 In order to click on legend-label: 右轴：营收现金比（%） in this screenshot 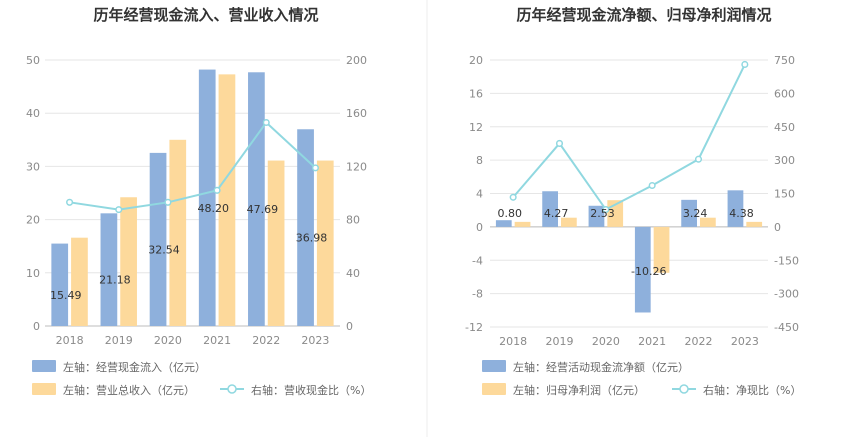, I will do `click(311, 390)`.